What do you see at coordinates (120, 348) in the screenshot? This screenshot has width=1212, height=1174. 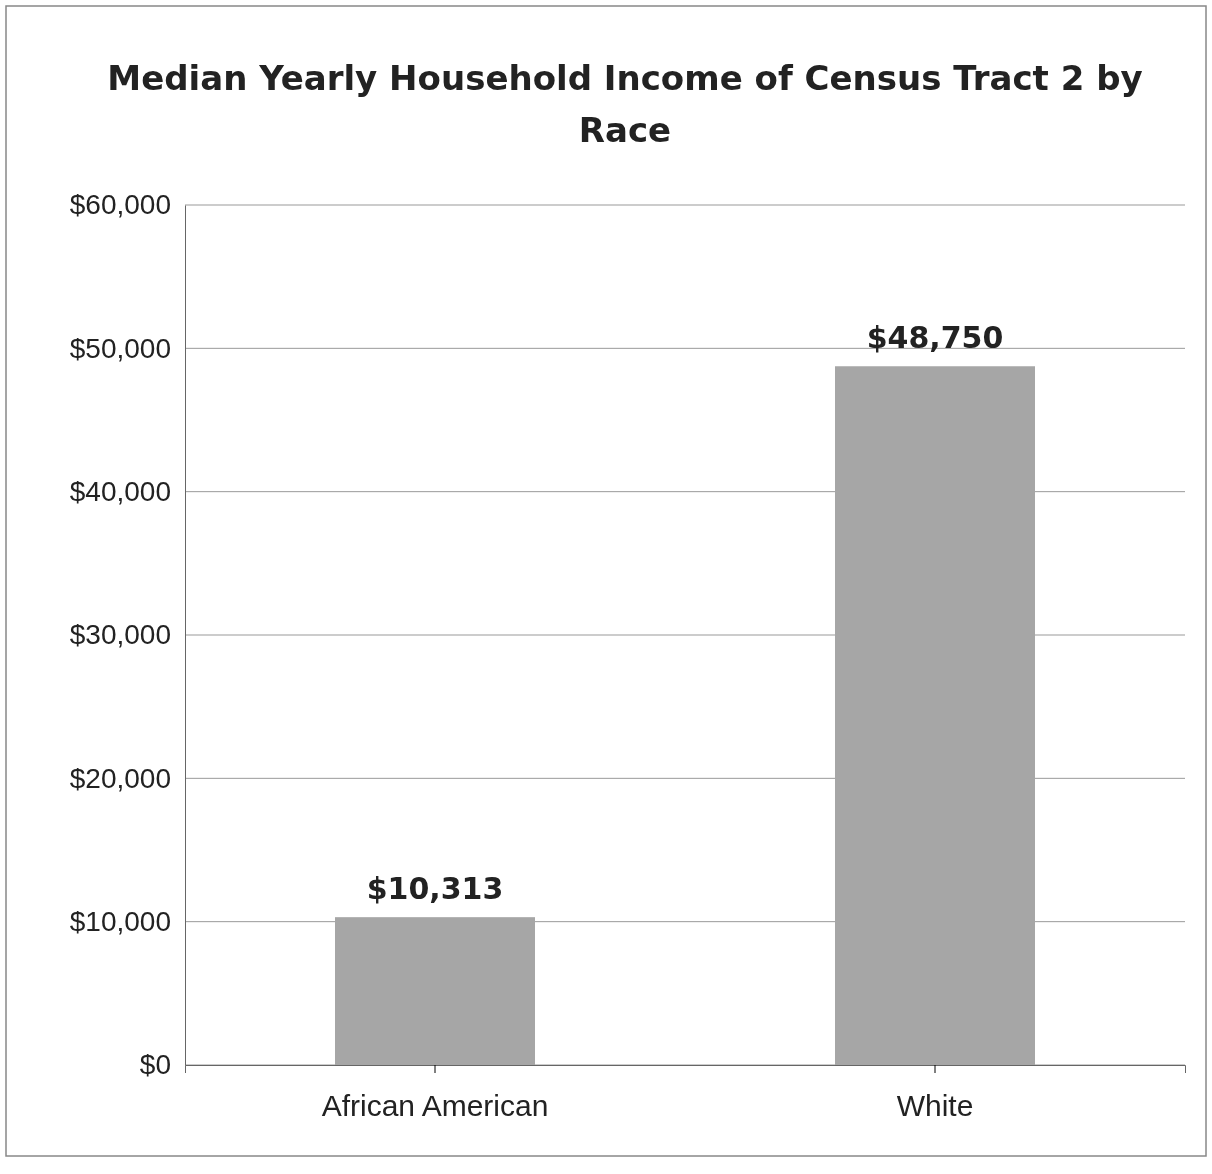 I see `y-tick-label: $50,000` at bounding box center [120, 348].